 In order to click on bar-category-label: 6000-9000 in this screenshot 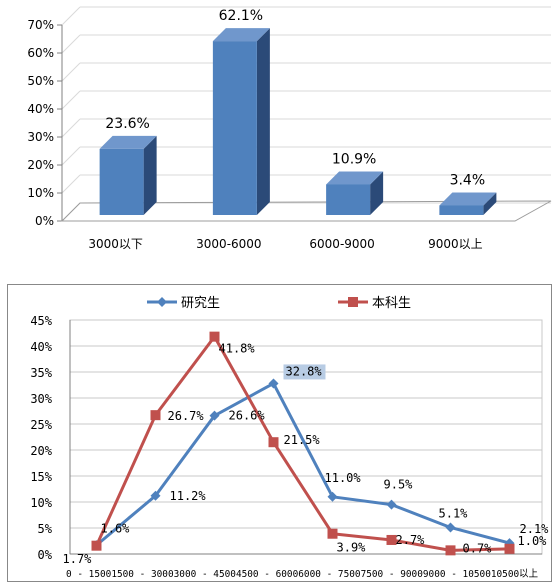, I will do `click(341, 244)`.